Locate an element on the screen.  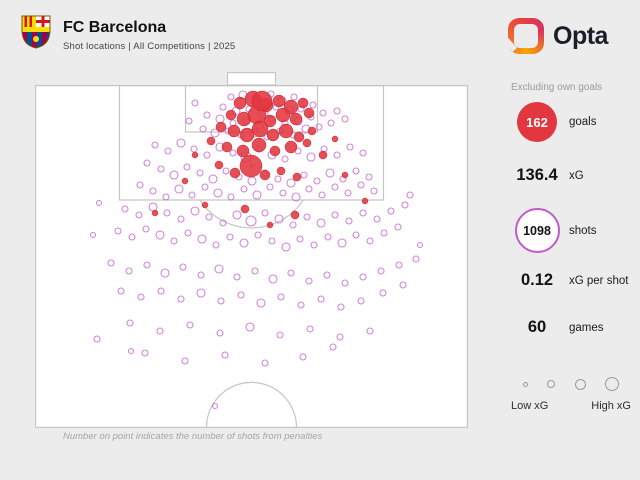
xg-value: 136.4 is located at coordinates (537, 175).